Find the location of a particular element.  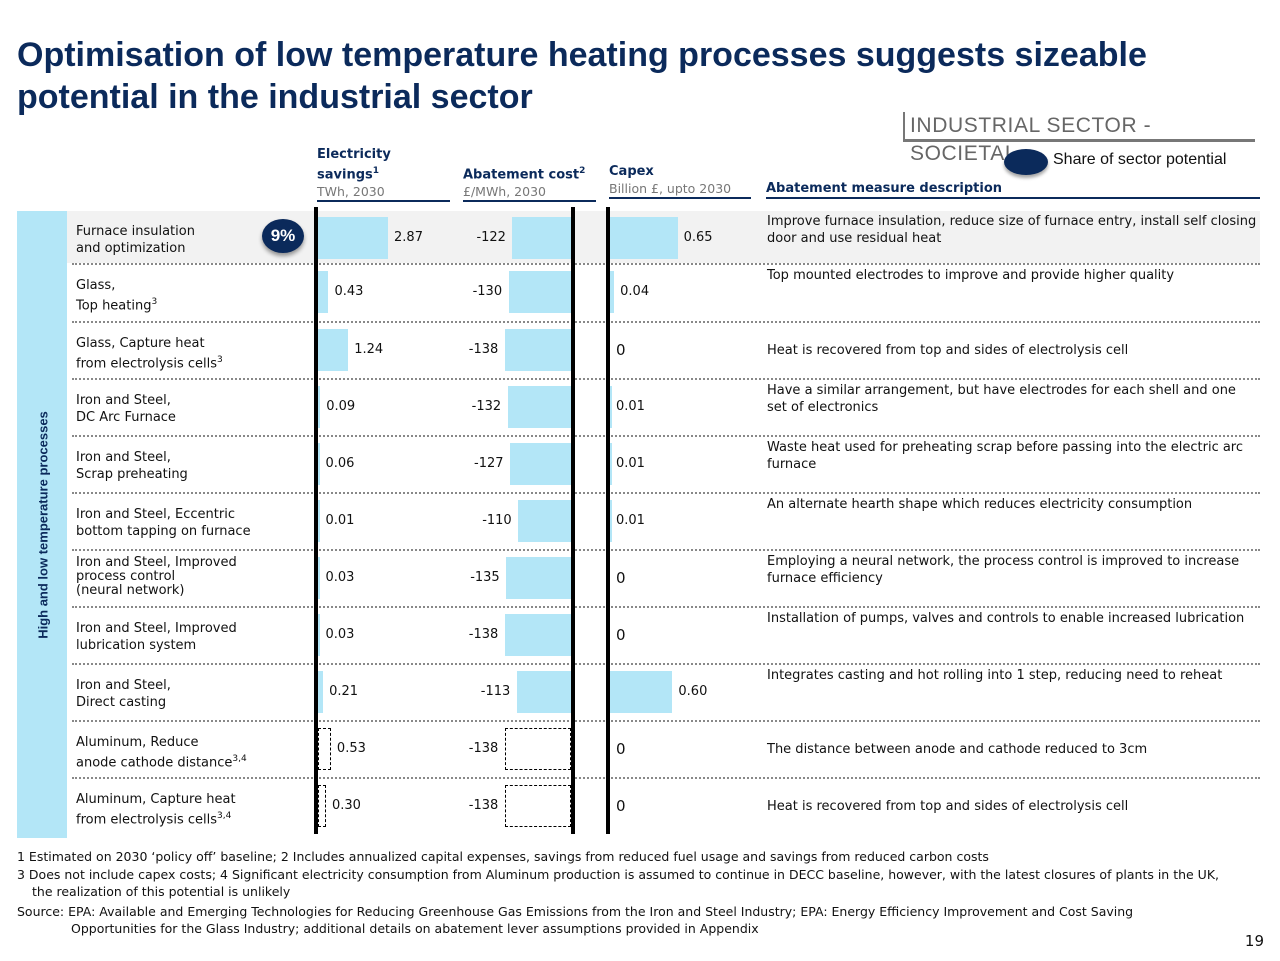

share-of-sector-badge: 9% is located at coordinates (283, 236).